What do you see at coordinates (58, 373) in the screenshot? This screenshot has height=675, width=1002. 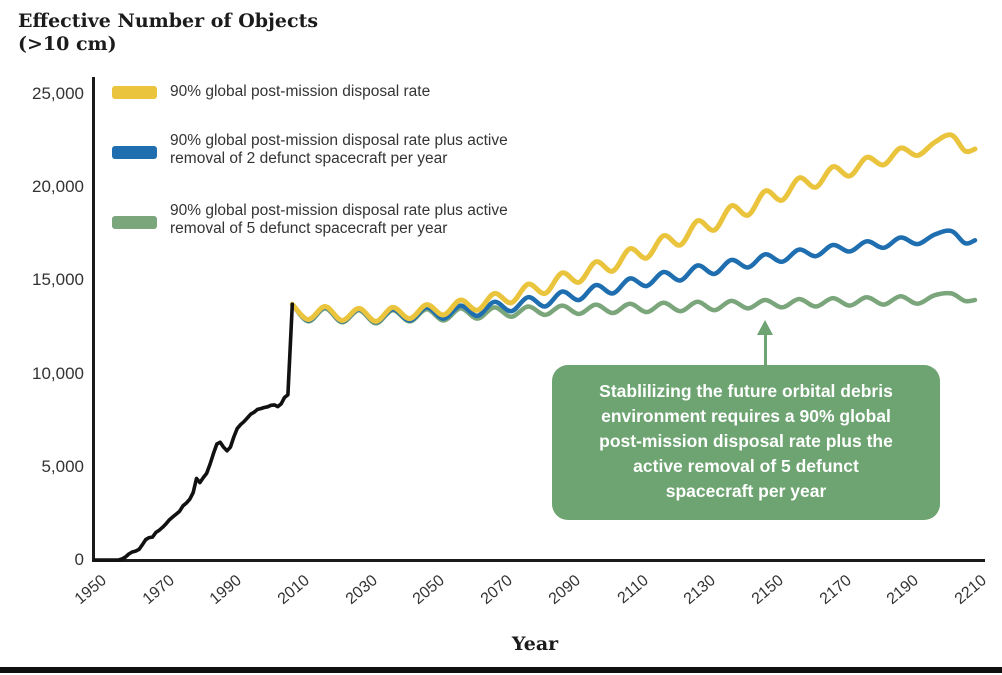 I see `y-tick-label: 10,000` at bounding box center [58, 373].